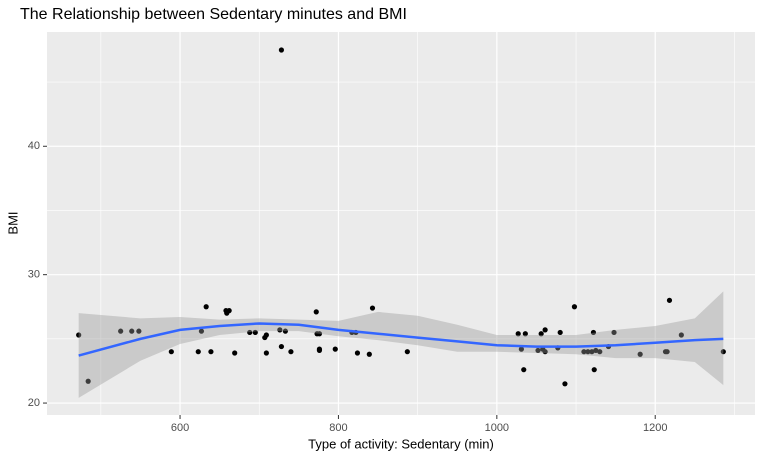 Image resolution: width=763 pixels, height=461 pixels. I want to click on x-tick-label: 1000, so click(497, 428).